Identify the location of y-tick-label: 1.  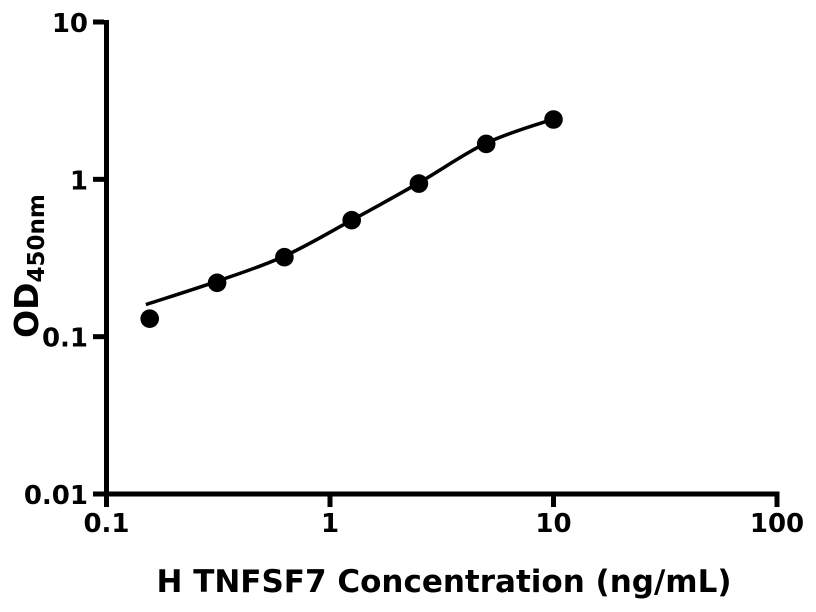
(79, 181).